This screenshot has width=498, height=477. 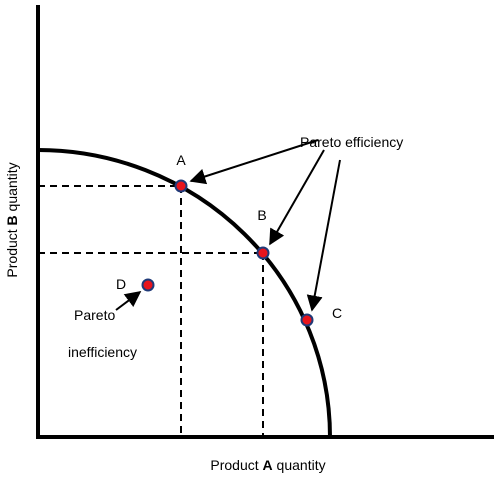 What do you see at coordinates (181, 160) in the screenshot?
I see `point-label: A` at bounding box center [181, 160].